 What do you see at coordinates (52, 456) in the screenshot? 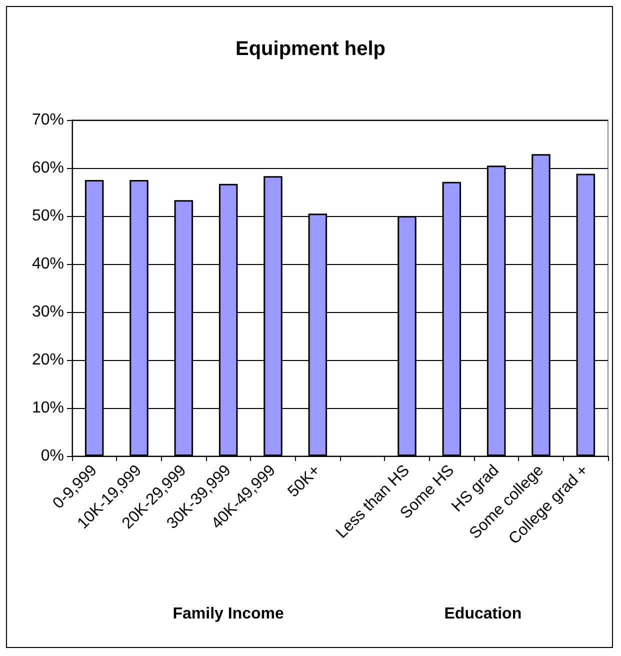
I see `y-tick-label: 0%` at bounding box center [52, 456].